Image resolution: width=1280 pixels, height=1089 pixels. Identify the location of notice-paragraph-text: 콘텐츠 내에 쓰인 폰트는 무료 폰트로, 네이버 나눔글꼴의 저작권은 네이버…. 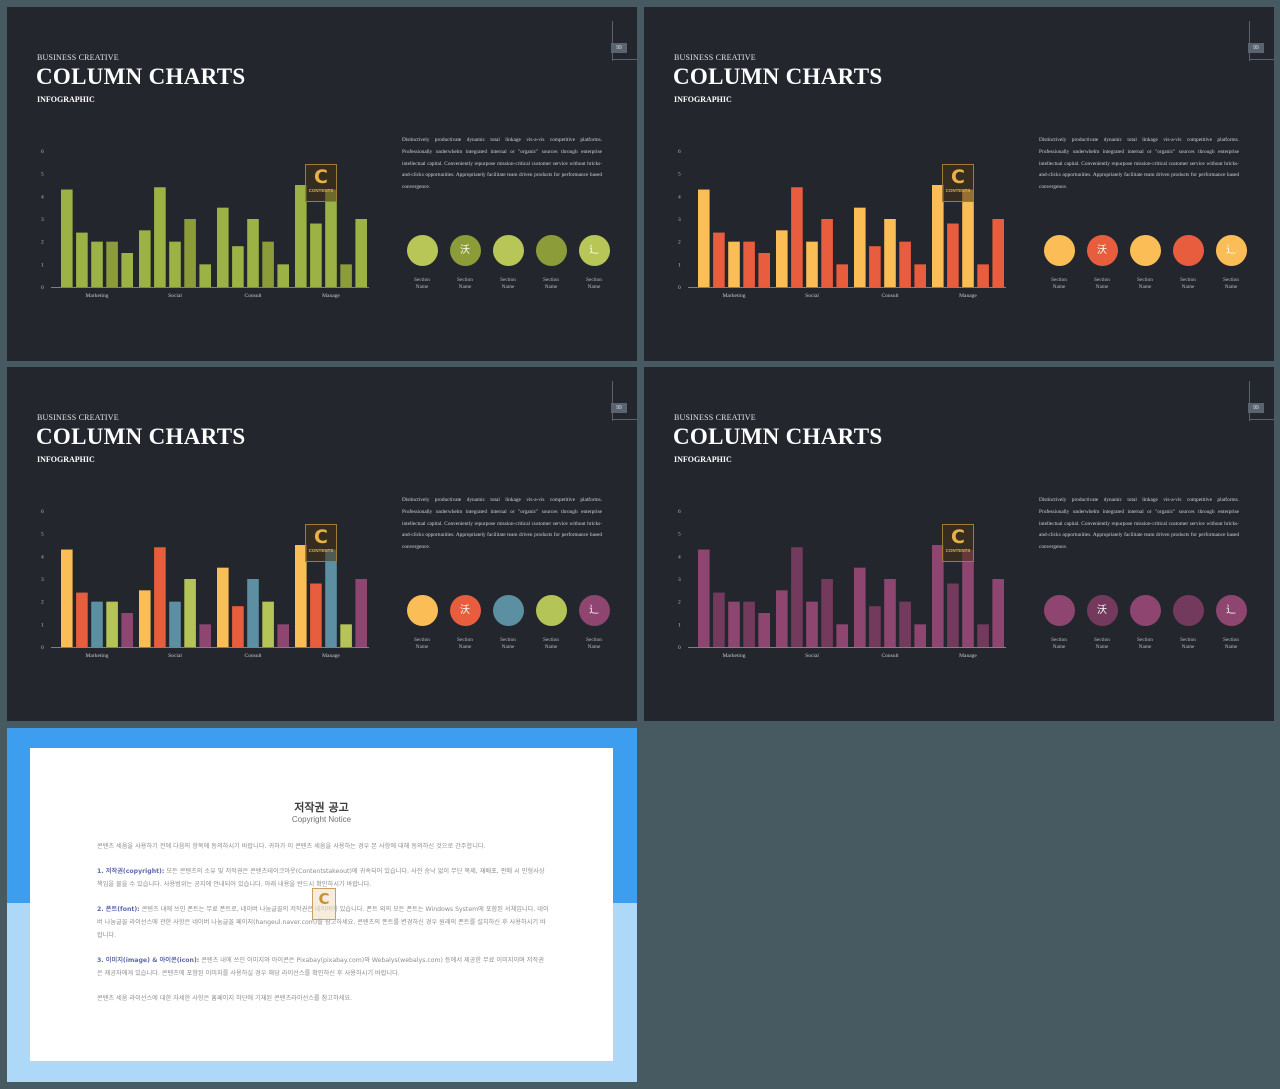
(323, 922).